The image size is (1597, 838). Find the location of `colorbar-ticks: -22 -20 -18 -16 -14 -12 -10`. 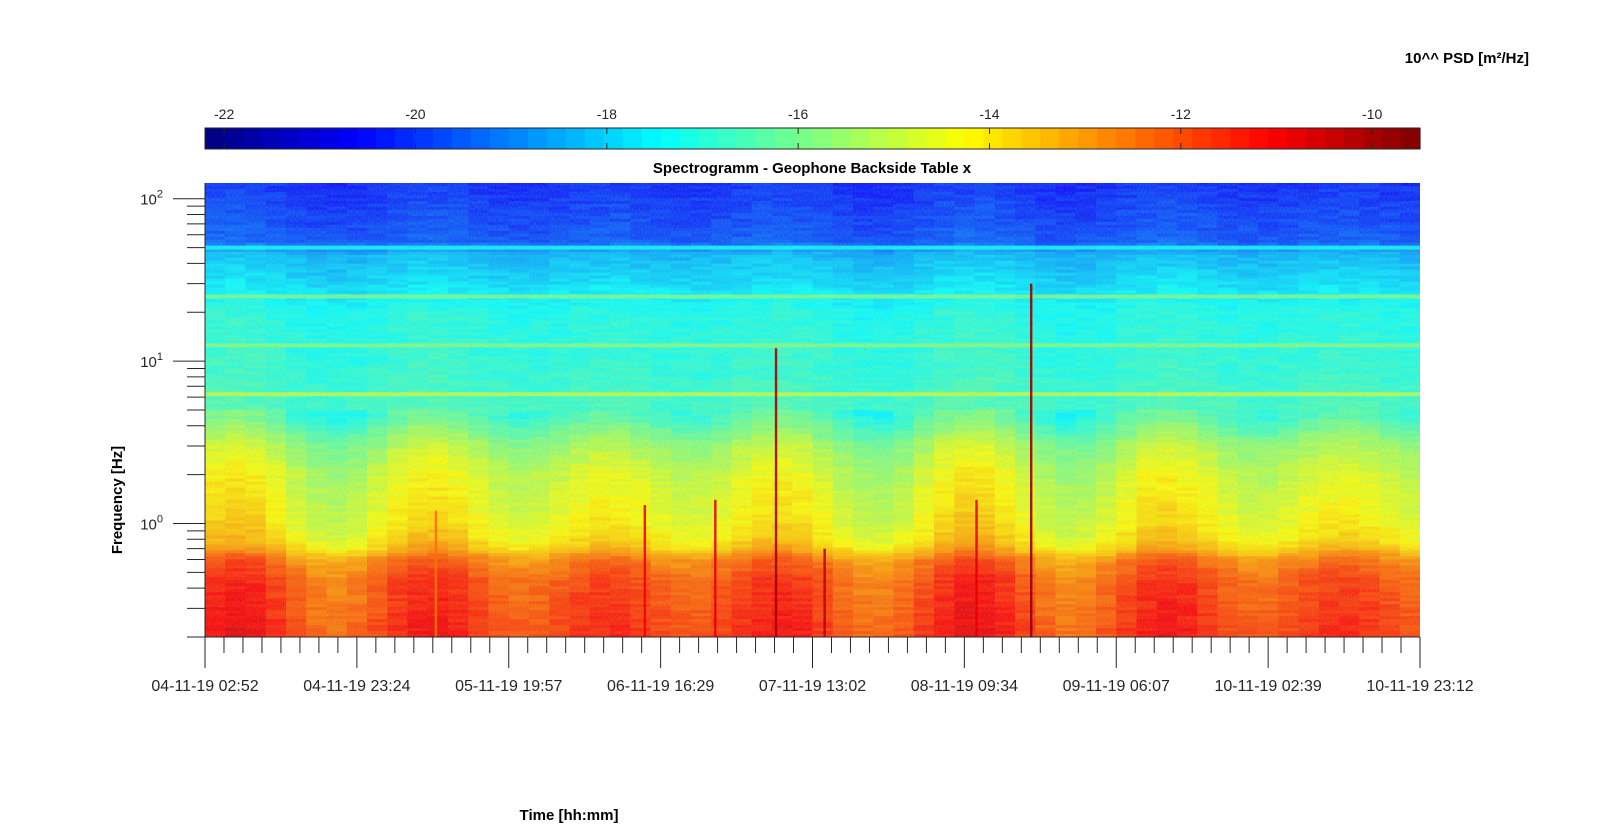

colorbar-ticks: -22 -20 -18 -16 -14 -12 -10 is located at coordinates (798, 127).